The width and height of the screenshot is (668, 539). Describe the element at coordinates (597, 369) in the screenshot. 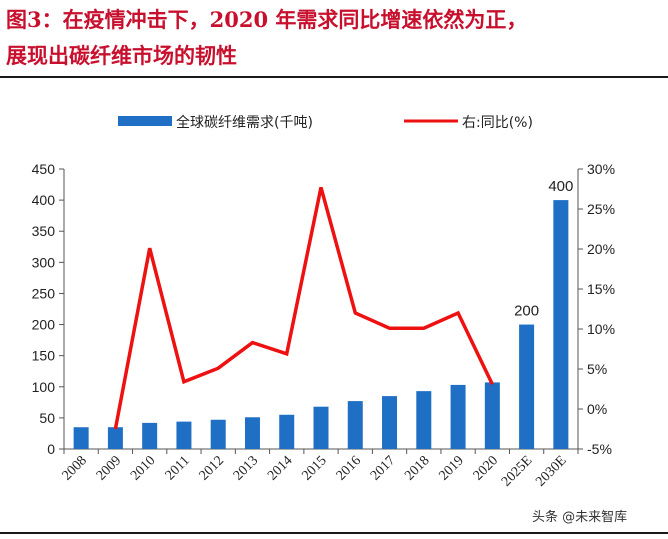

I see `right-axis-tick-label: 5%` at that location.